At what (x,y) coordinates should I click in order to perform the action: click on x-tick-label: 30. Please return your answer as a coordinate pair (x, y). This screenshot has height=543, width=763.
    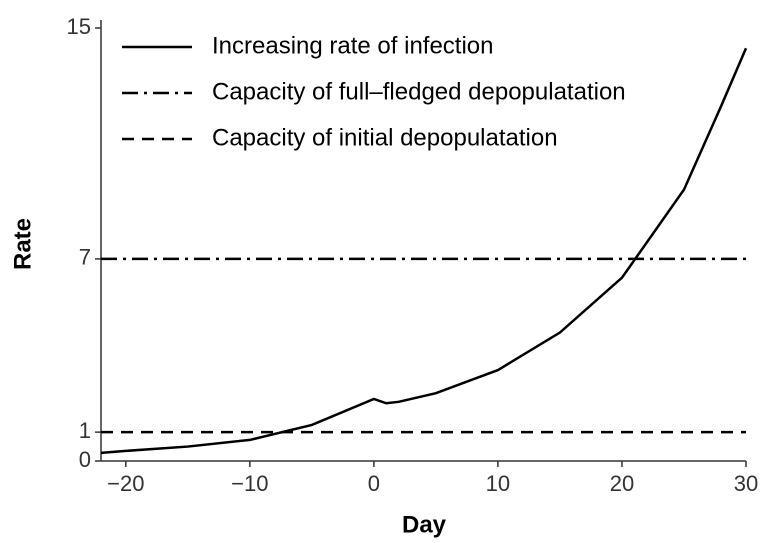
    Looking at the image, I should click on (746, 483).